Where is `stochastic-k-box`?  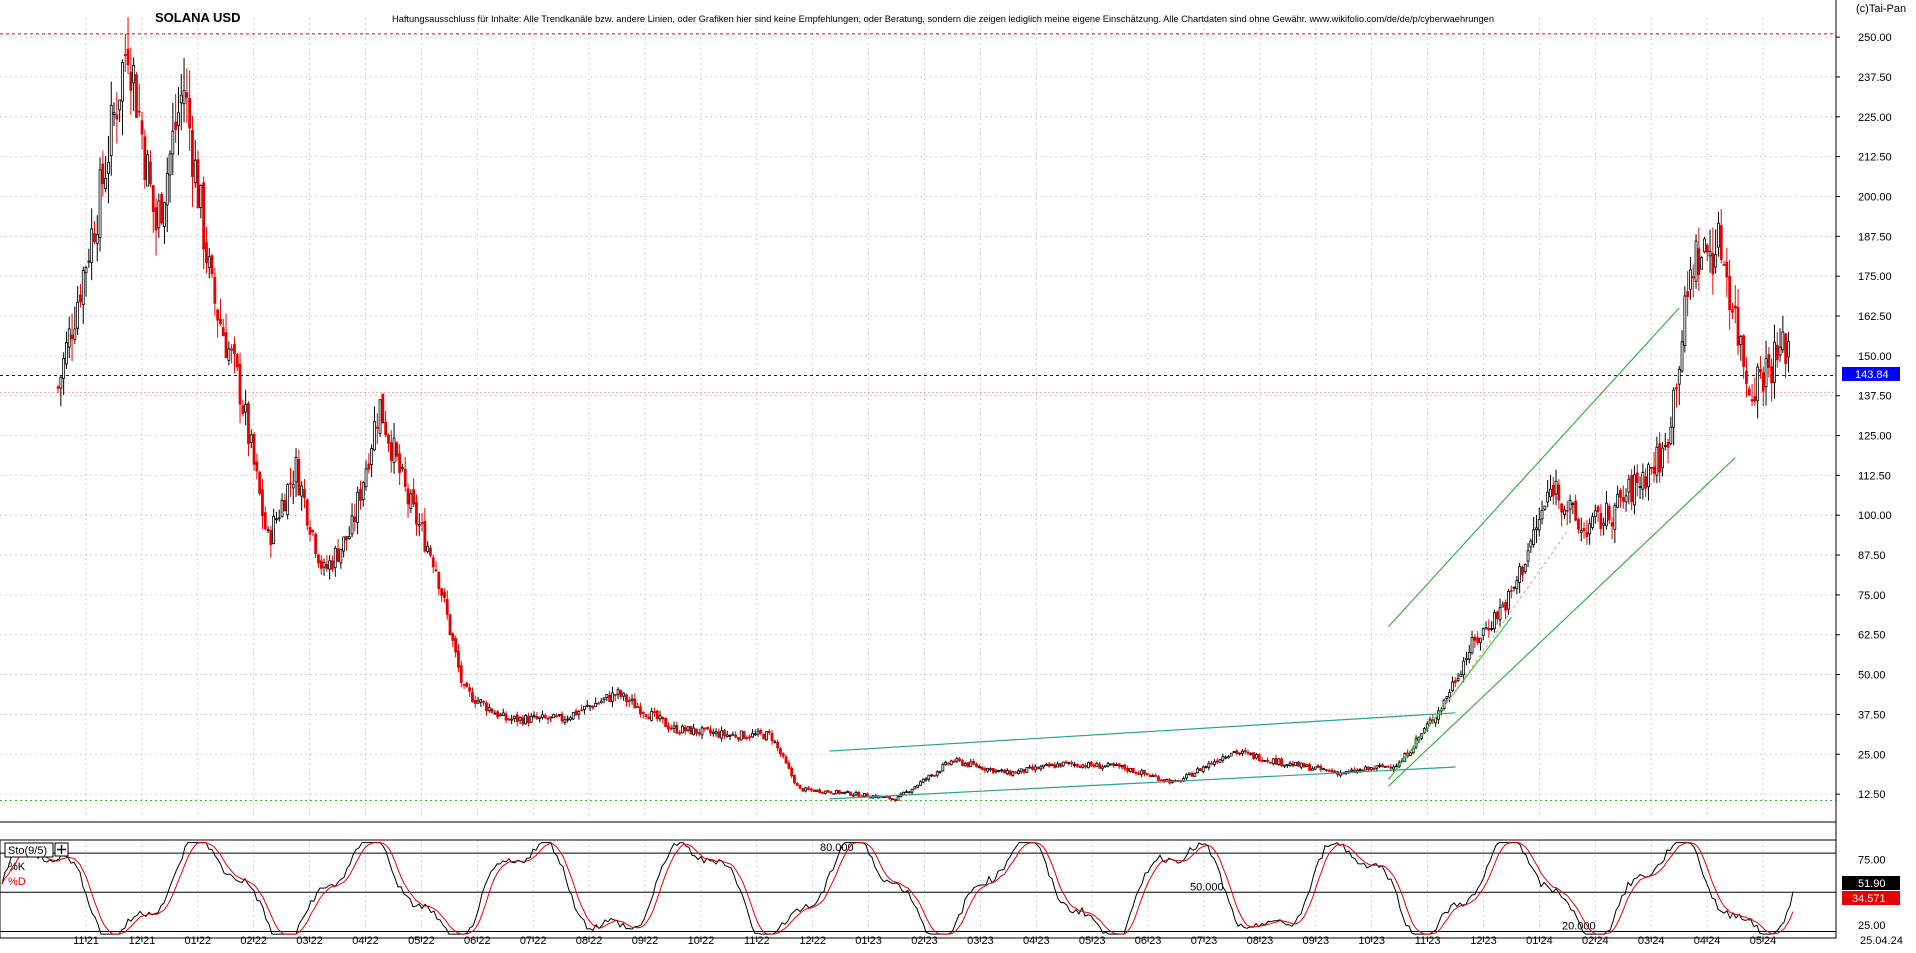 stochastic-k-box is located at coordinates (1871, 883).